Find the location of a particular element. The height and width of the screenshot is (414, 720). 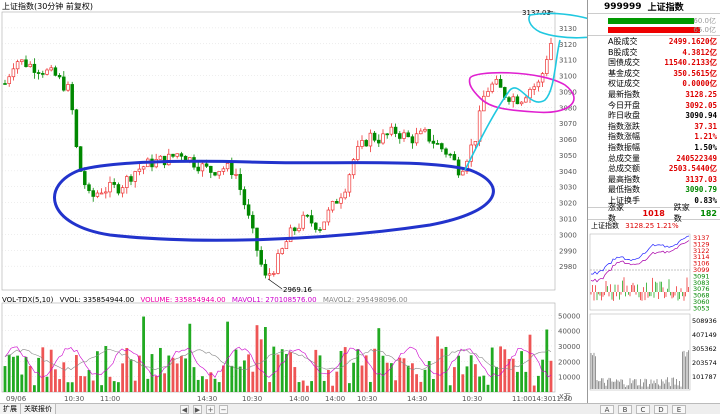

panel-tab: B is located at coordinates (625, 409).